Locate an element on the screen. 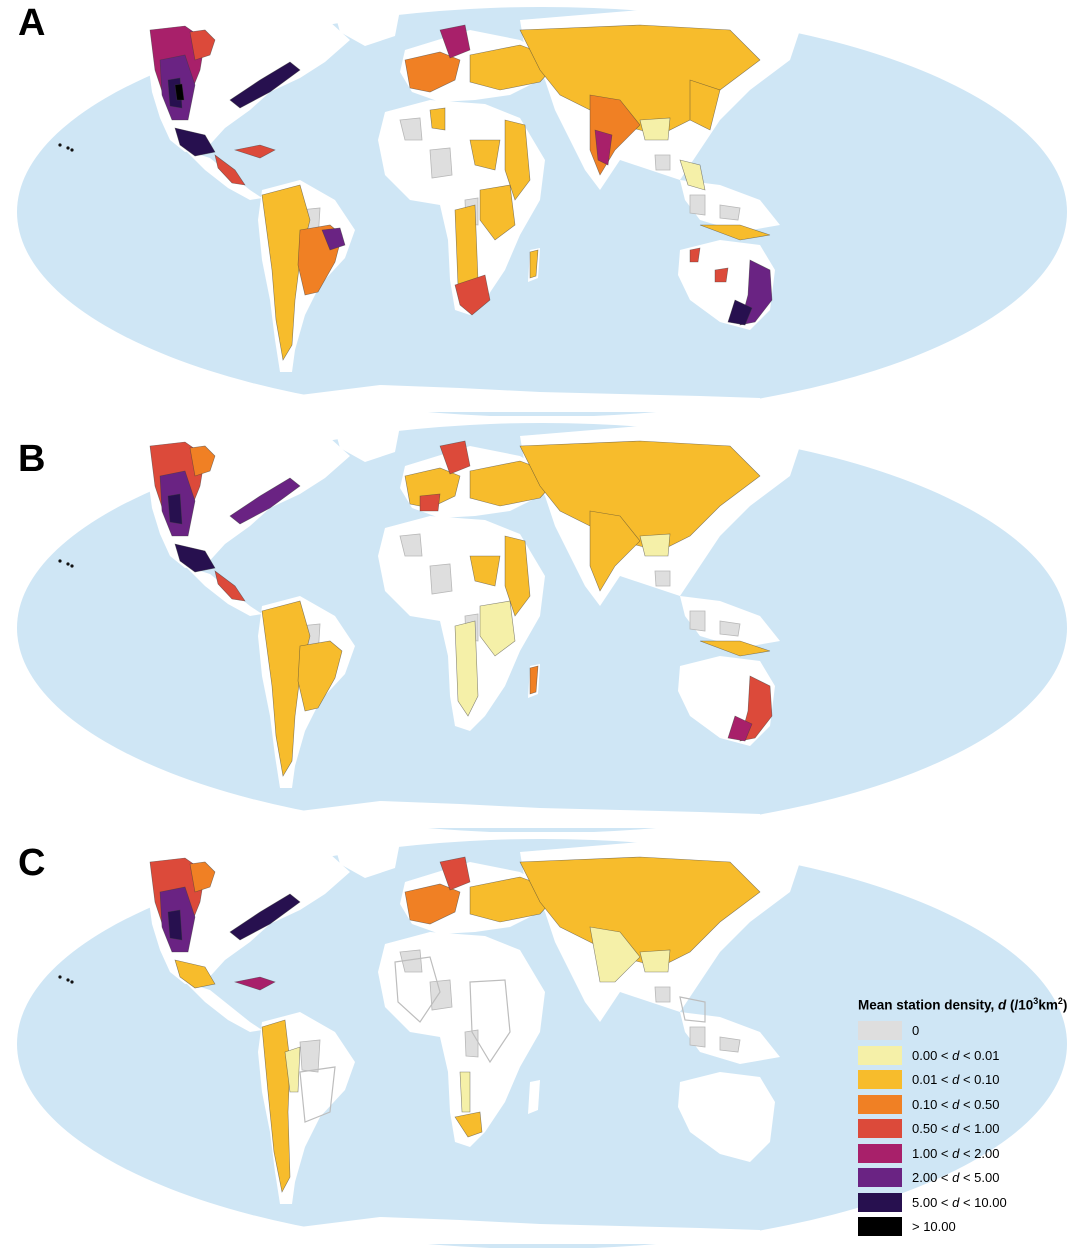 The width and height of the screenshot is (1084, 1248). legend-item: 0.50 < d < 1.00 is located at coordinates (971, 1129).